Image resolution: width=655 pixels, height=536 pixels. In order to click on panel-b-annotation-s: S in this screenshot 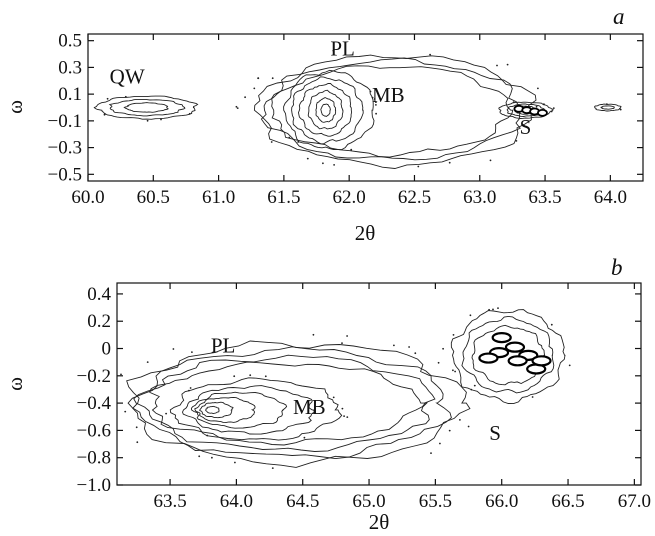, I will do `click(495, 433)`.